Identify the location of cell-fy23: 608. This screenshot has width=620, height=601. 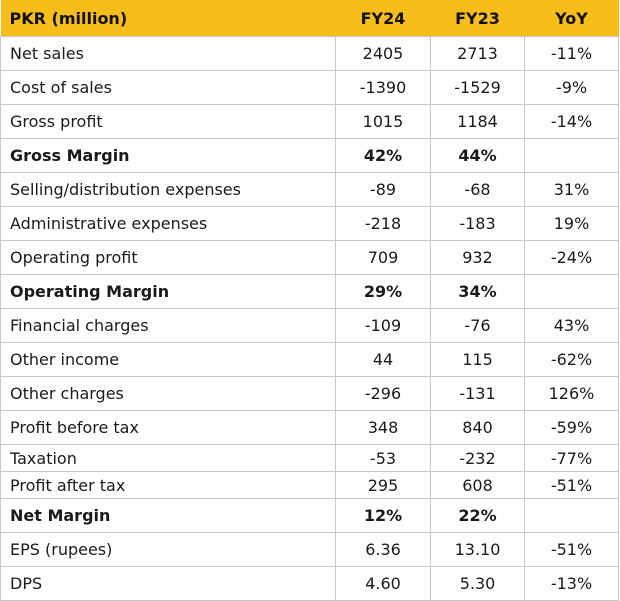
(477, 485).